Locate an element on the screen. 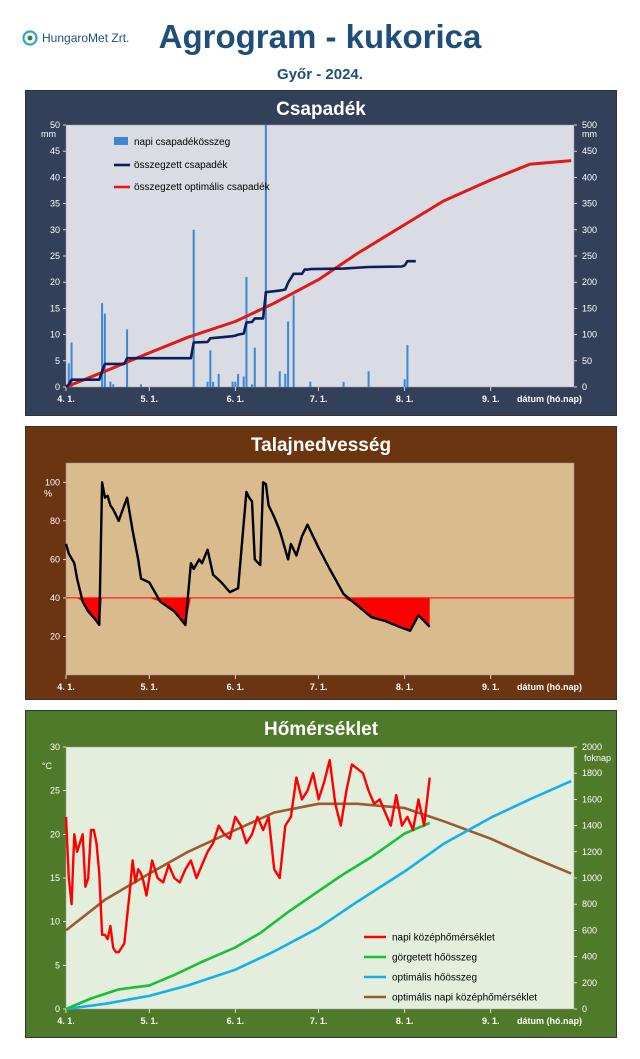 The height and width of the screenshot is (1059, 640). y2-tick-label: 800 is located at coordinates (589, 904).